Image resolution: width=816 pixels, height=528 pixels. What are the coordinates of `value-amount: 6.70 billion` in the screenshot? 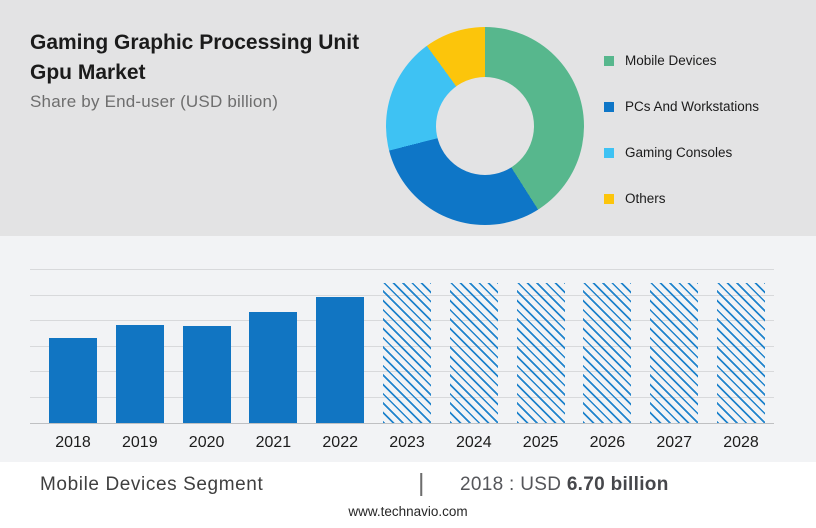 It's located at (617, 484).